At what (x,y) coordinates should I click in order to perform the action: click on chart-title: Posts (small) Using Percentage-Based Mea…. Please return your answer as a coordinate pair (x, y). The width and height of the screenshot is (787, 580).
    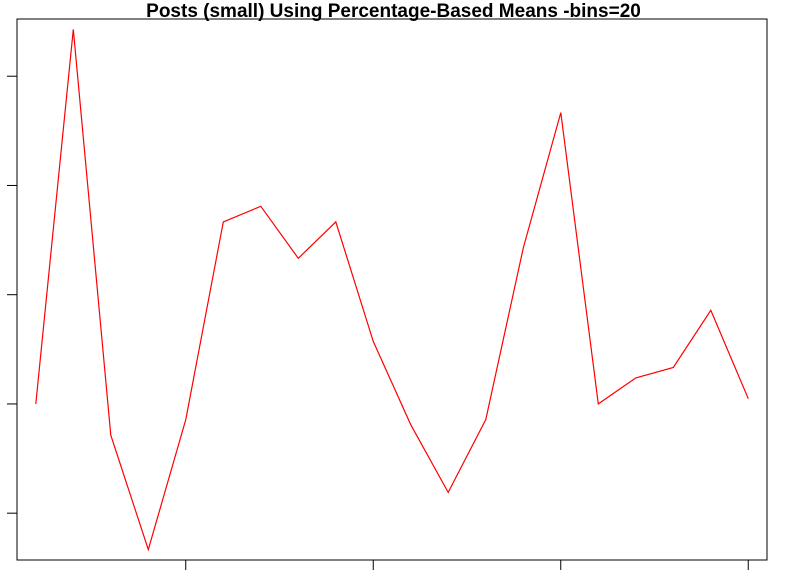
    Looking at the image, I should click on (393, 11).